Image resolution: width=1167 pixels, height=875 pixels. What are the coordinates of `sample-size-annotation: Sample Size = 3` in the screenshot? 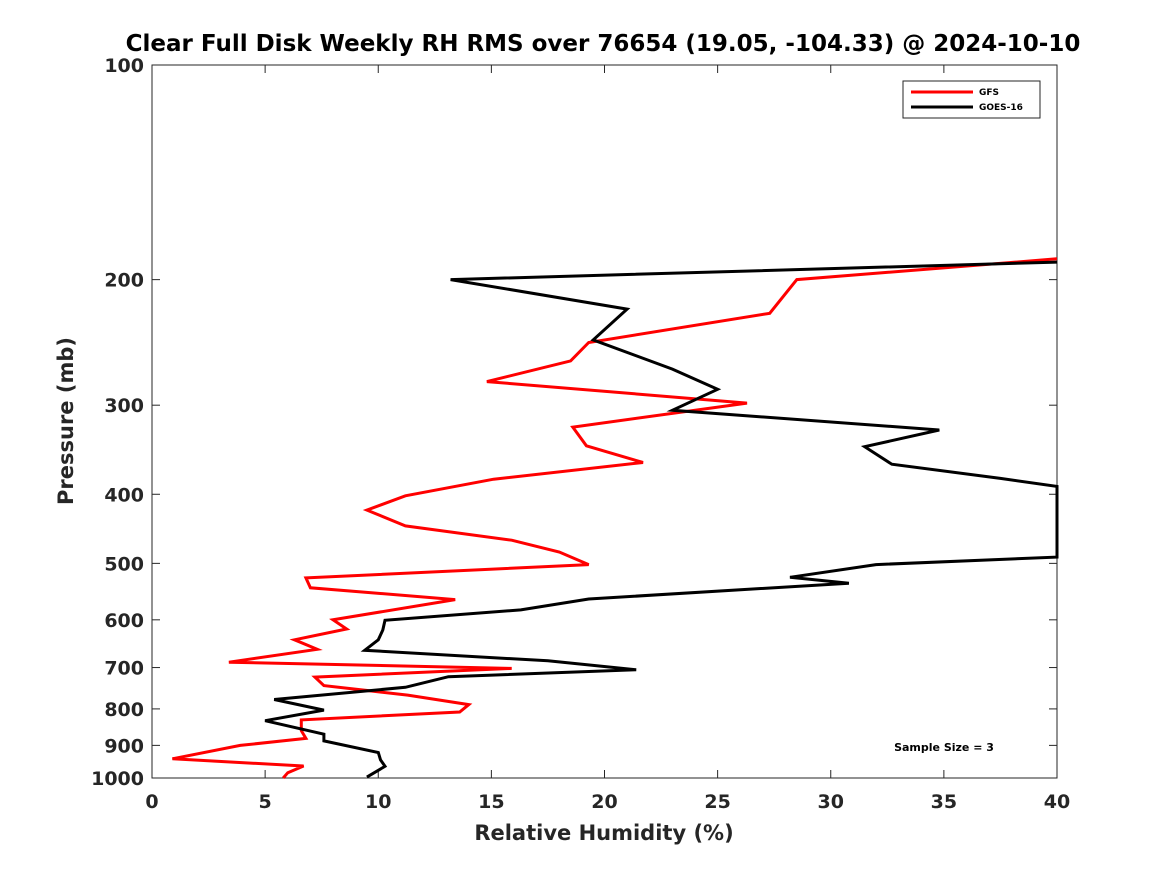 It's located at (944, 747).